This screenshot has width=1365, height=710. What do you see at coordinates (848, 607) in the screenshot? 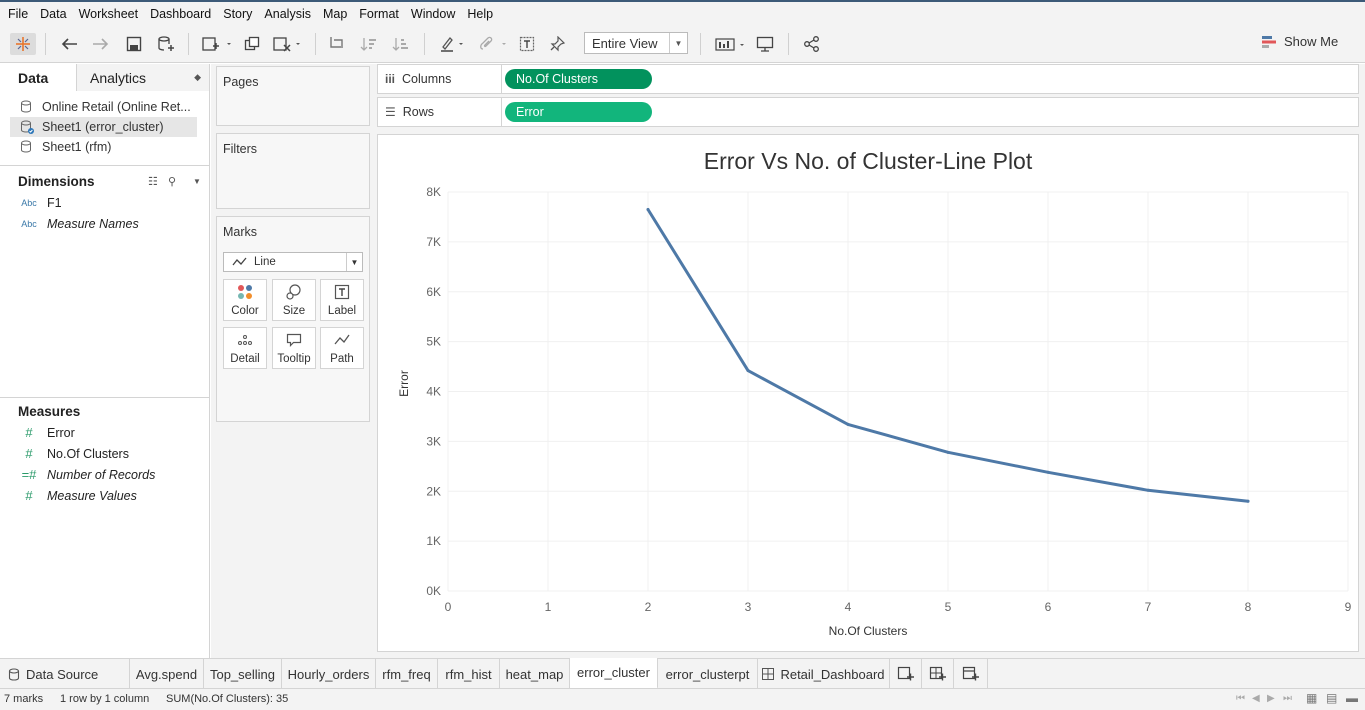
I see `x-tick-label: 4` at bounding box center [848, 607].